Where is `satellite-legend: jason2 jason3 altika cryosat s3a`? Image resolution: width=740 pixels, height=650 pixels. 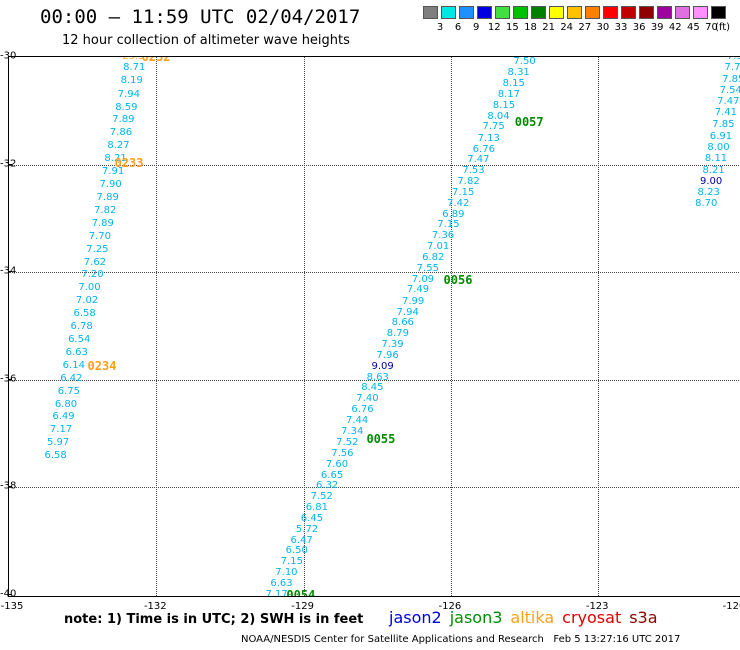 satellite-legend: jason2 jason3 altika cryosat s3a is located at coordinates (527, 617).